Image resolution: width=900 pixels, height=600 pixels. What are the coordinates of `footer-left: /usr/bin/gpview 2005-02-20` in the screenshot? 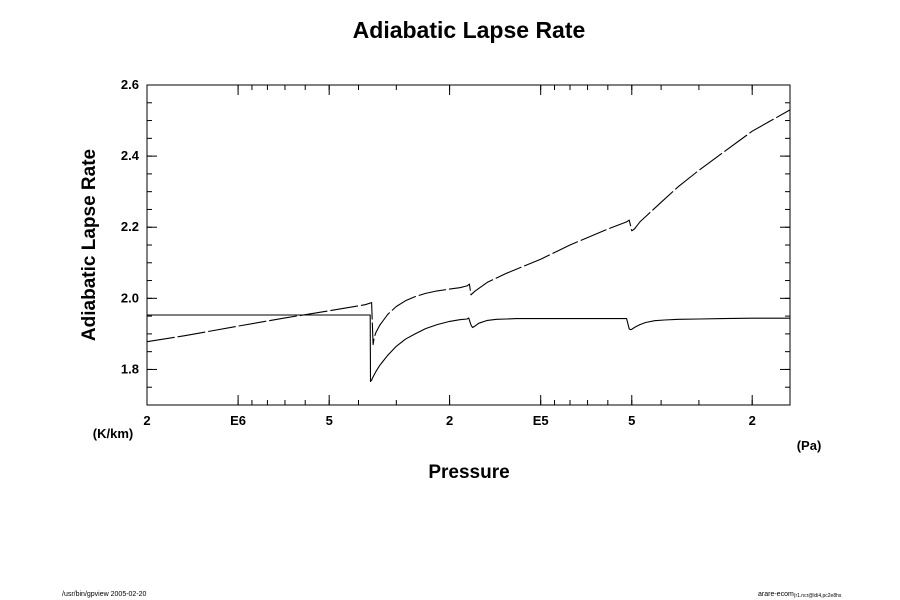 It's located at (104, 594).